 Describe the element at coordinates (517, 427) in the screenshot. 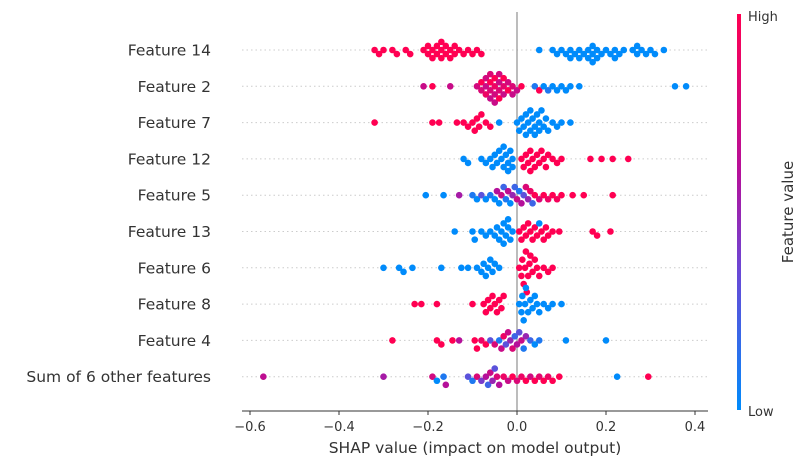

I see `x-tick-label: 0.0` at that location.